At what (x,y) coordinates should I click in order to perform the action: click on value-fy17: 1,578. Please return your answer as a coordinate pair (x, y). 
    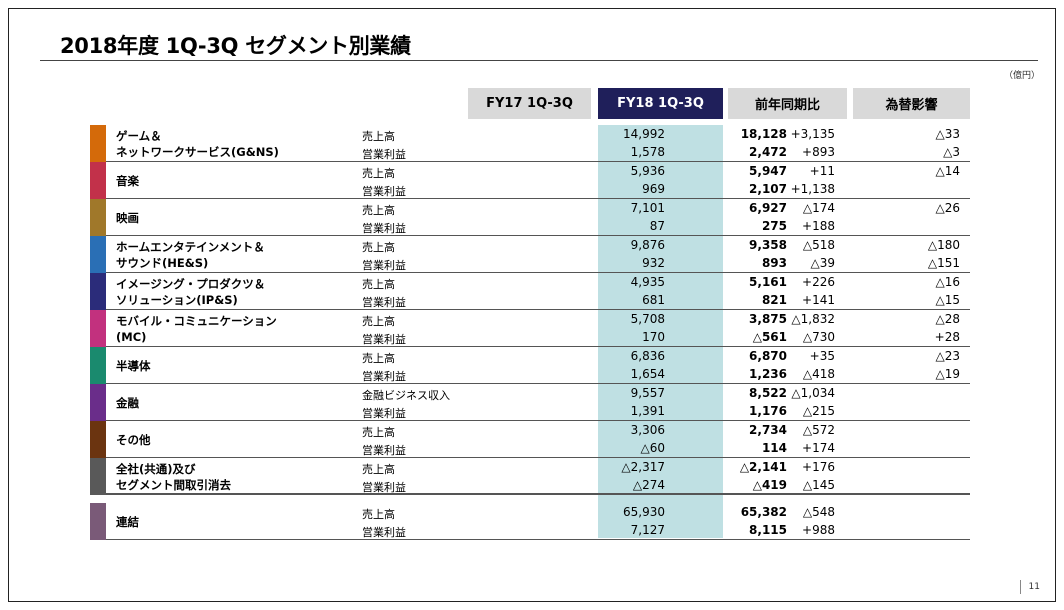
    Looking at the image, I should click on (647, 152).